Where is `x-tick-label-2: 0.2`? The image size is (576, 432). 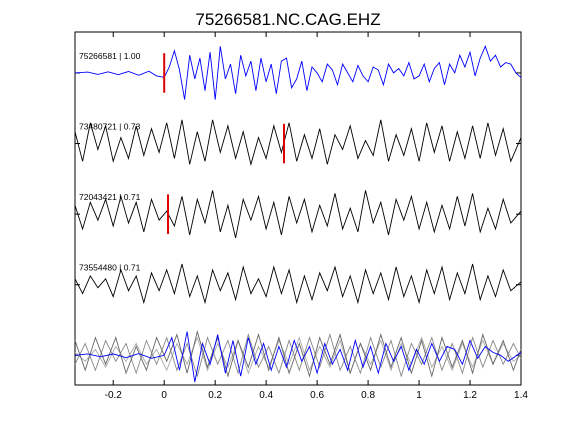
x-tick-label-2: 0.2 is located at coordinates (215, 395).